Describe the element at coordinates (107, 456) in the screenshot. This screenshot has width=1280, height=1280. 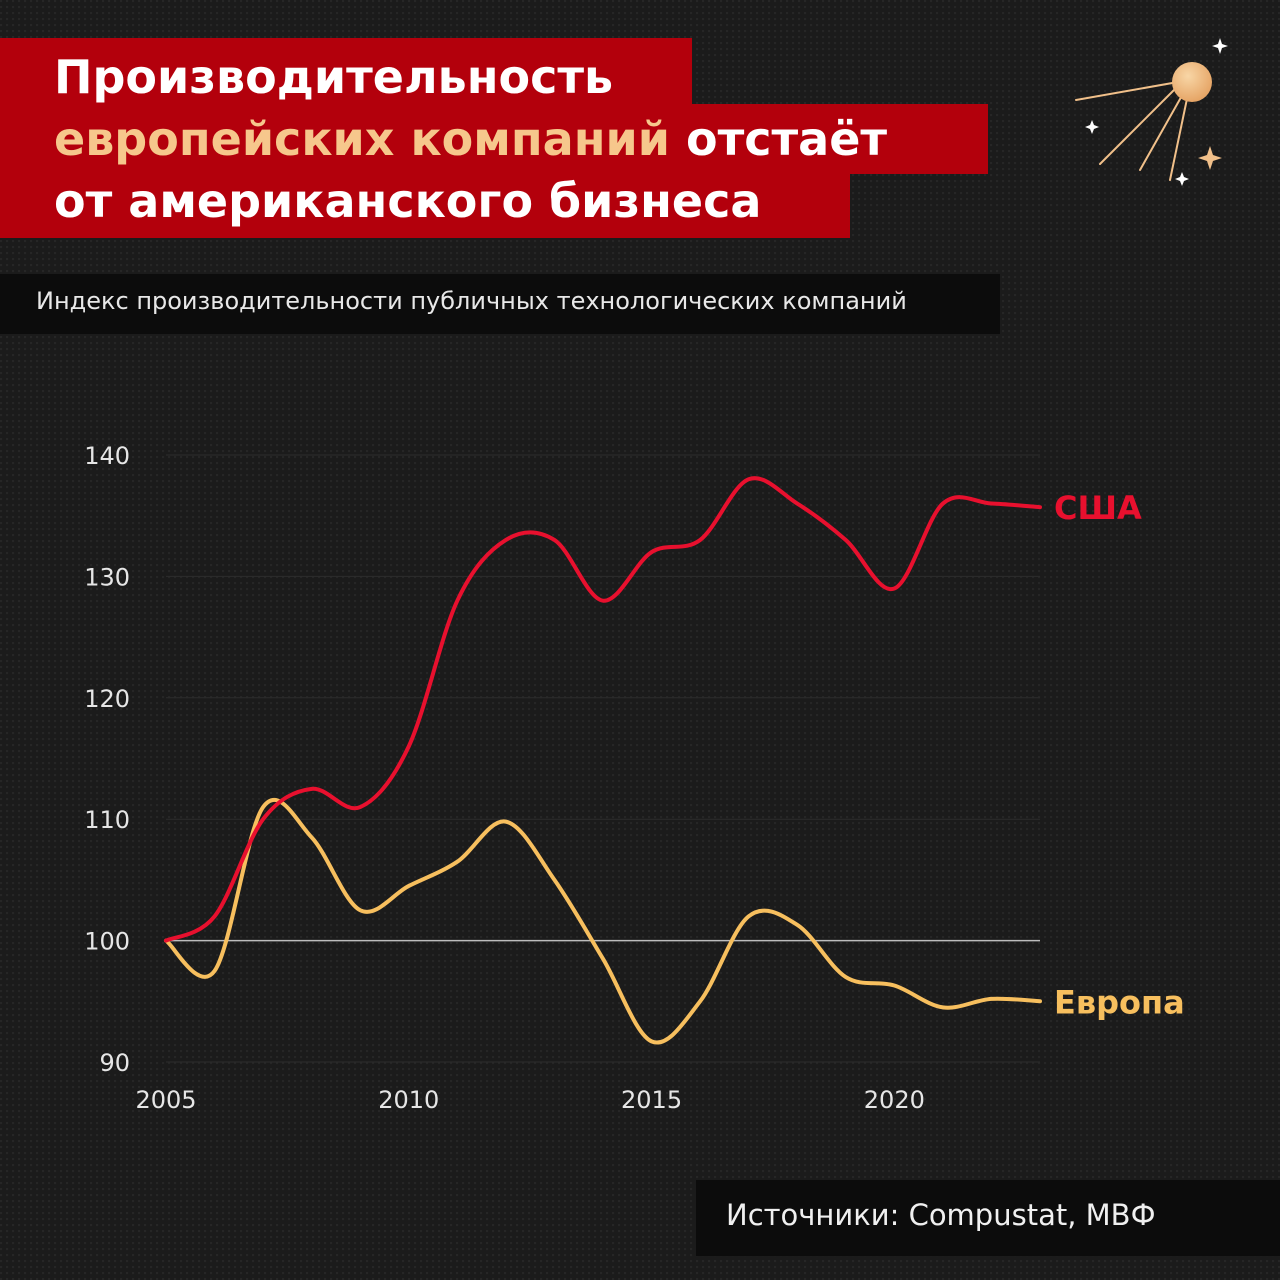
I see `y-tick-label: 140` at that location.